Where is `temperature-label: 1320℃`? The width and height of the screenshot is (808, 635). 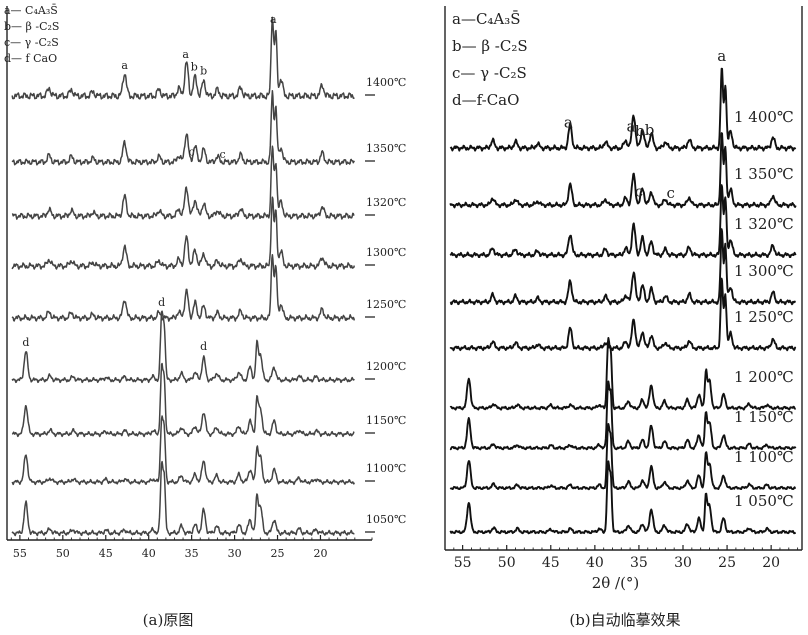
temperature-label: 1320℃ is located at coordinates (386, 202).